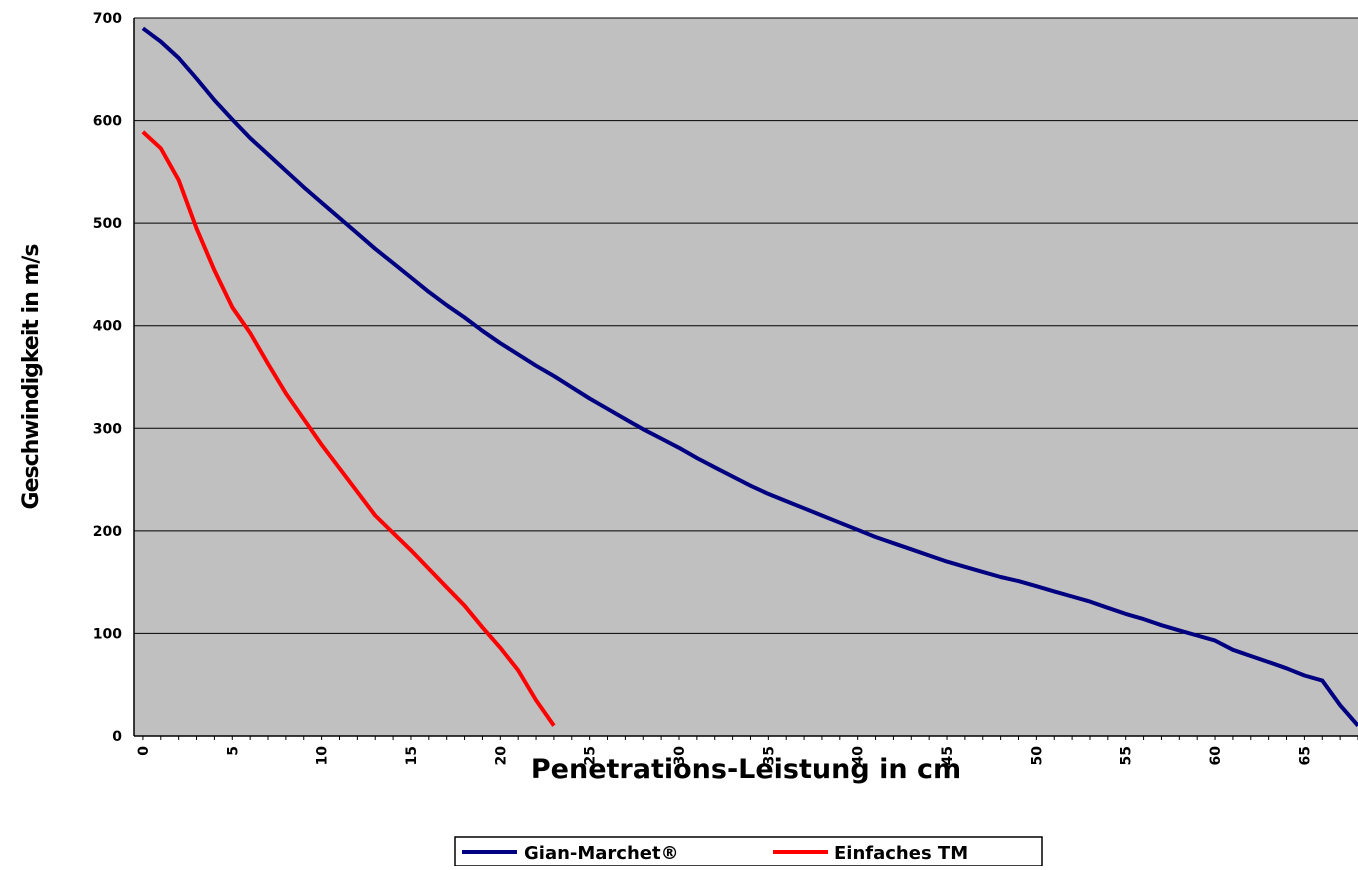 The width and height of the screenshot is (1358, 870). I want to click on x-tick-label-55: 55, so click(1127, 755).